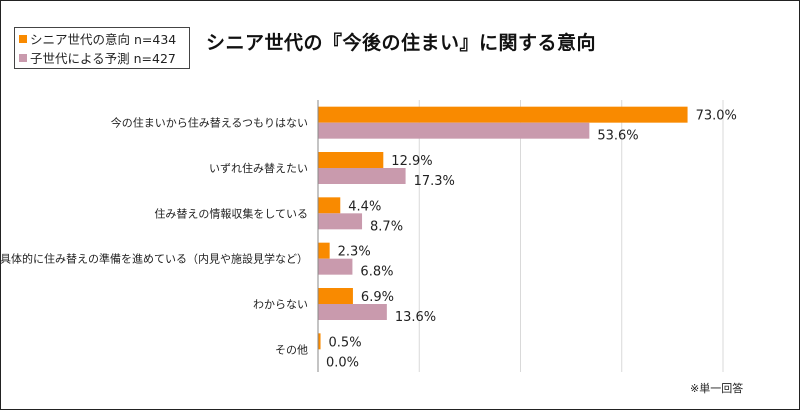  Describe the element at coordinates (345, 342) in the screenshot. I see `data-label: 0.5%` at that location.